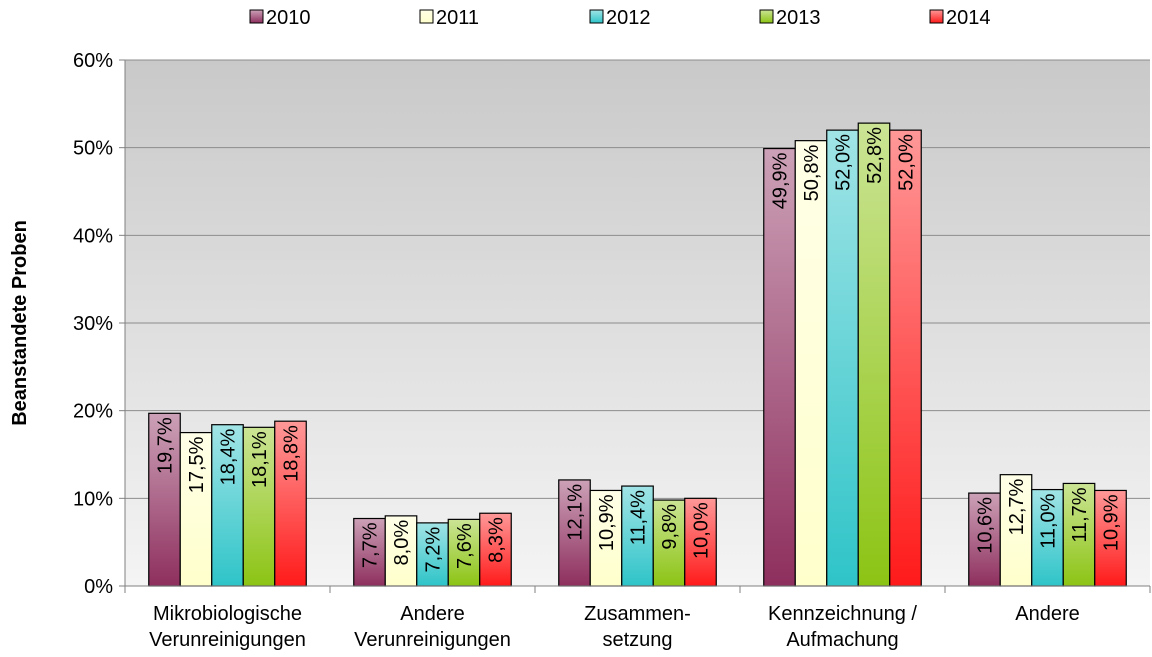  Describe the element at coordinates (166, 445) in the screenshot. I see `value-label: 19,7%` at that location.